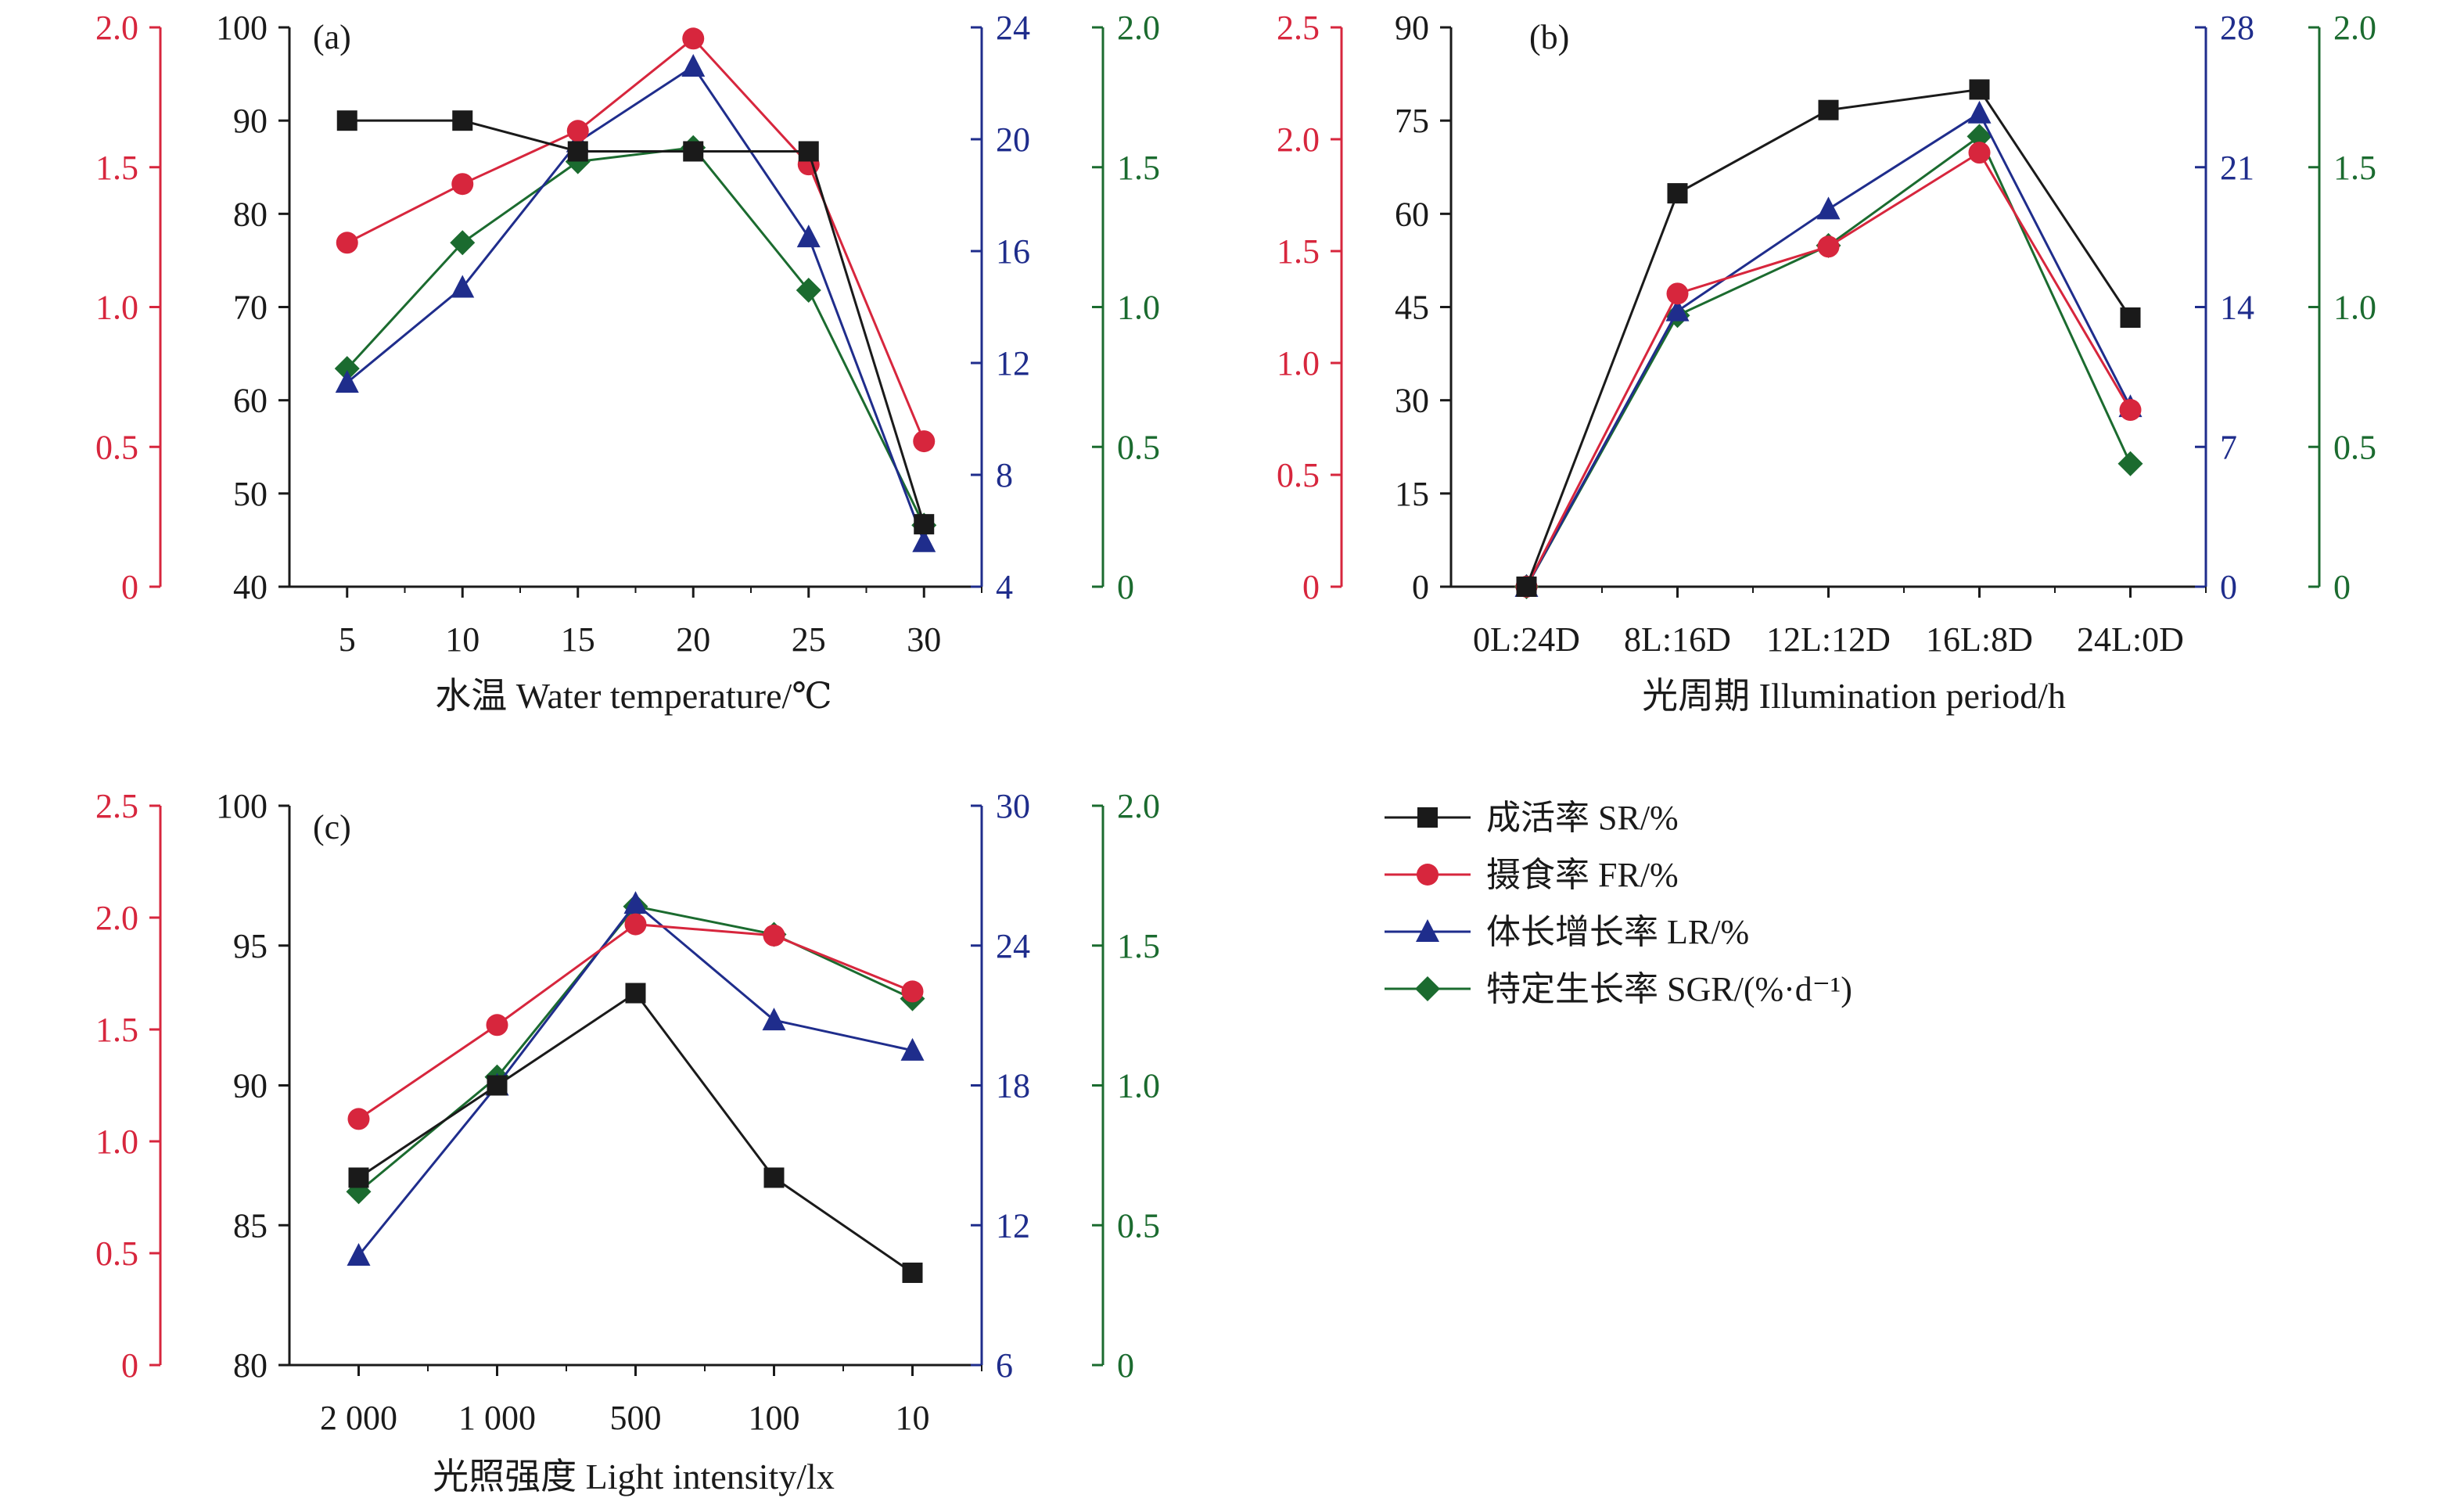 The height and width of the screenshot is (1509, 2464). Describe the element at coordinates (1617, 932) in the screenshot. I see `legend-label: 体长增长率 LR/%` at that location.